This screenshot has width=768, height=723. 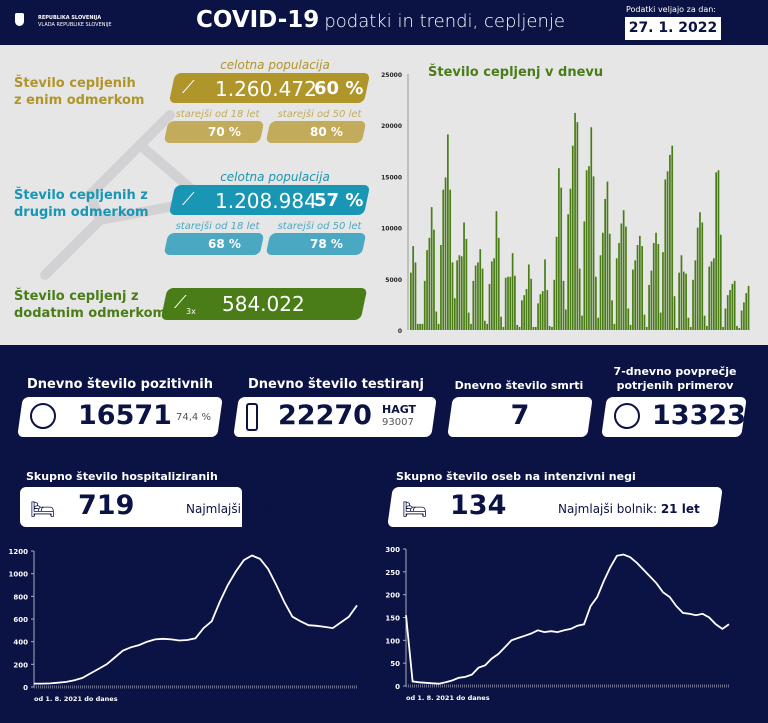 I want to click on y-tick-label: 250, so click(x=392, y=573).